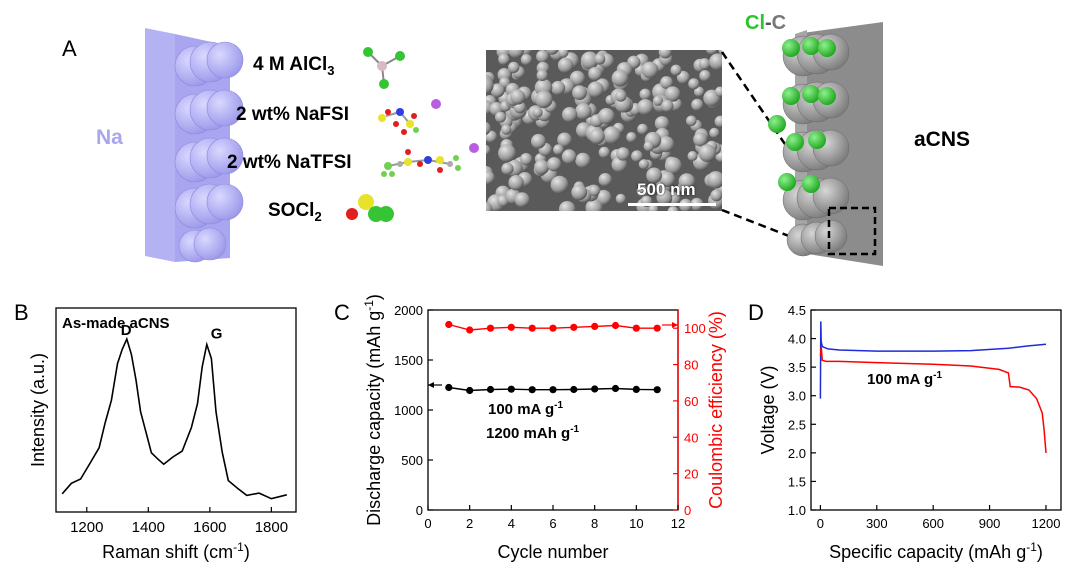 The image size is (1080, 574). What do you see at coordinates (695, 328) in the screenshot?
I see `y2-tick-label: 100` at bounding box center [695, 328].